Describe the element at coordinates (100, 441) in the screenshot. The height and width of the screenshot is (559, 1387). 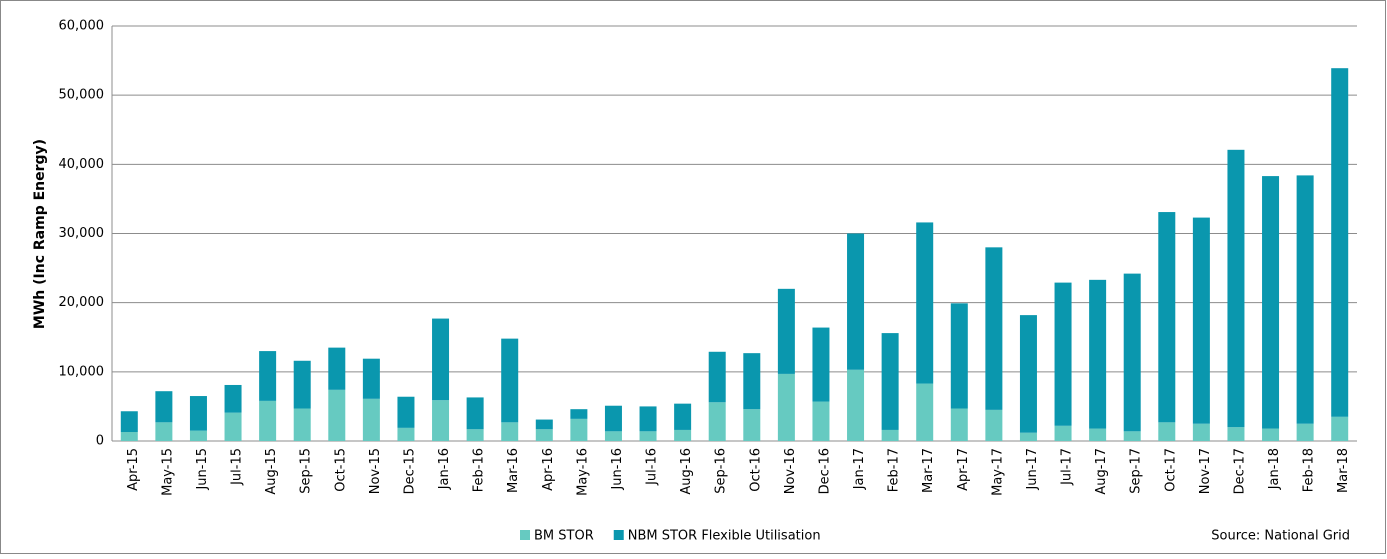
I see `y-tick-label: 0` at that location.